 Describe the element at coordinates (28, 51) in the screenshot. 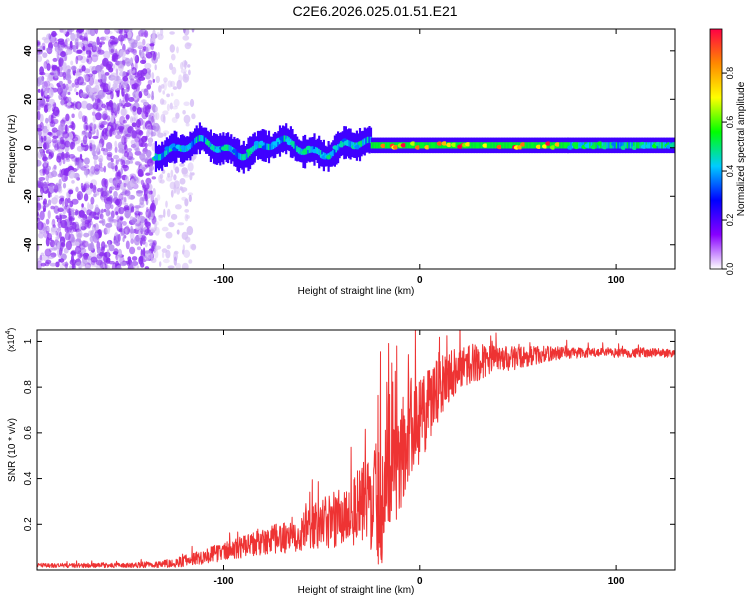

I see `y-tick-label: 40` at that location.